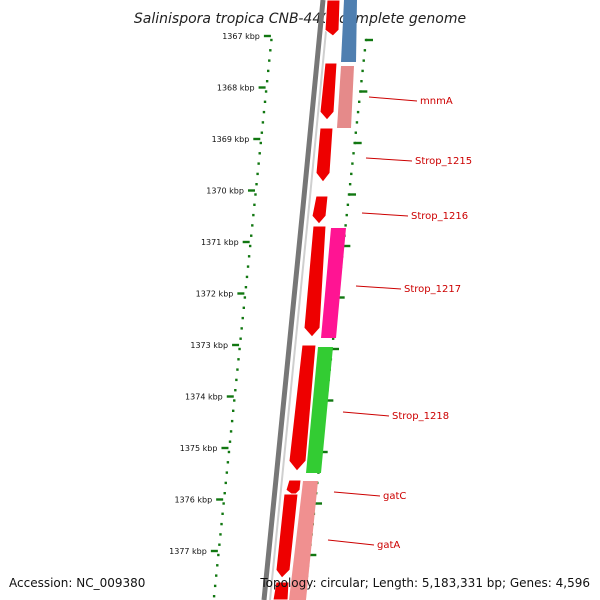  I want to click on cds-feature-next, so click(281, 590).